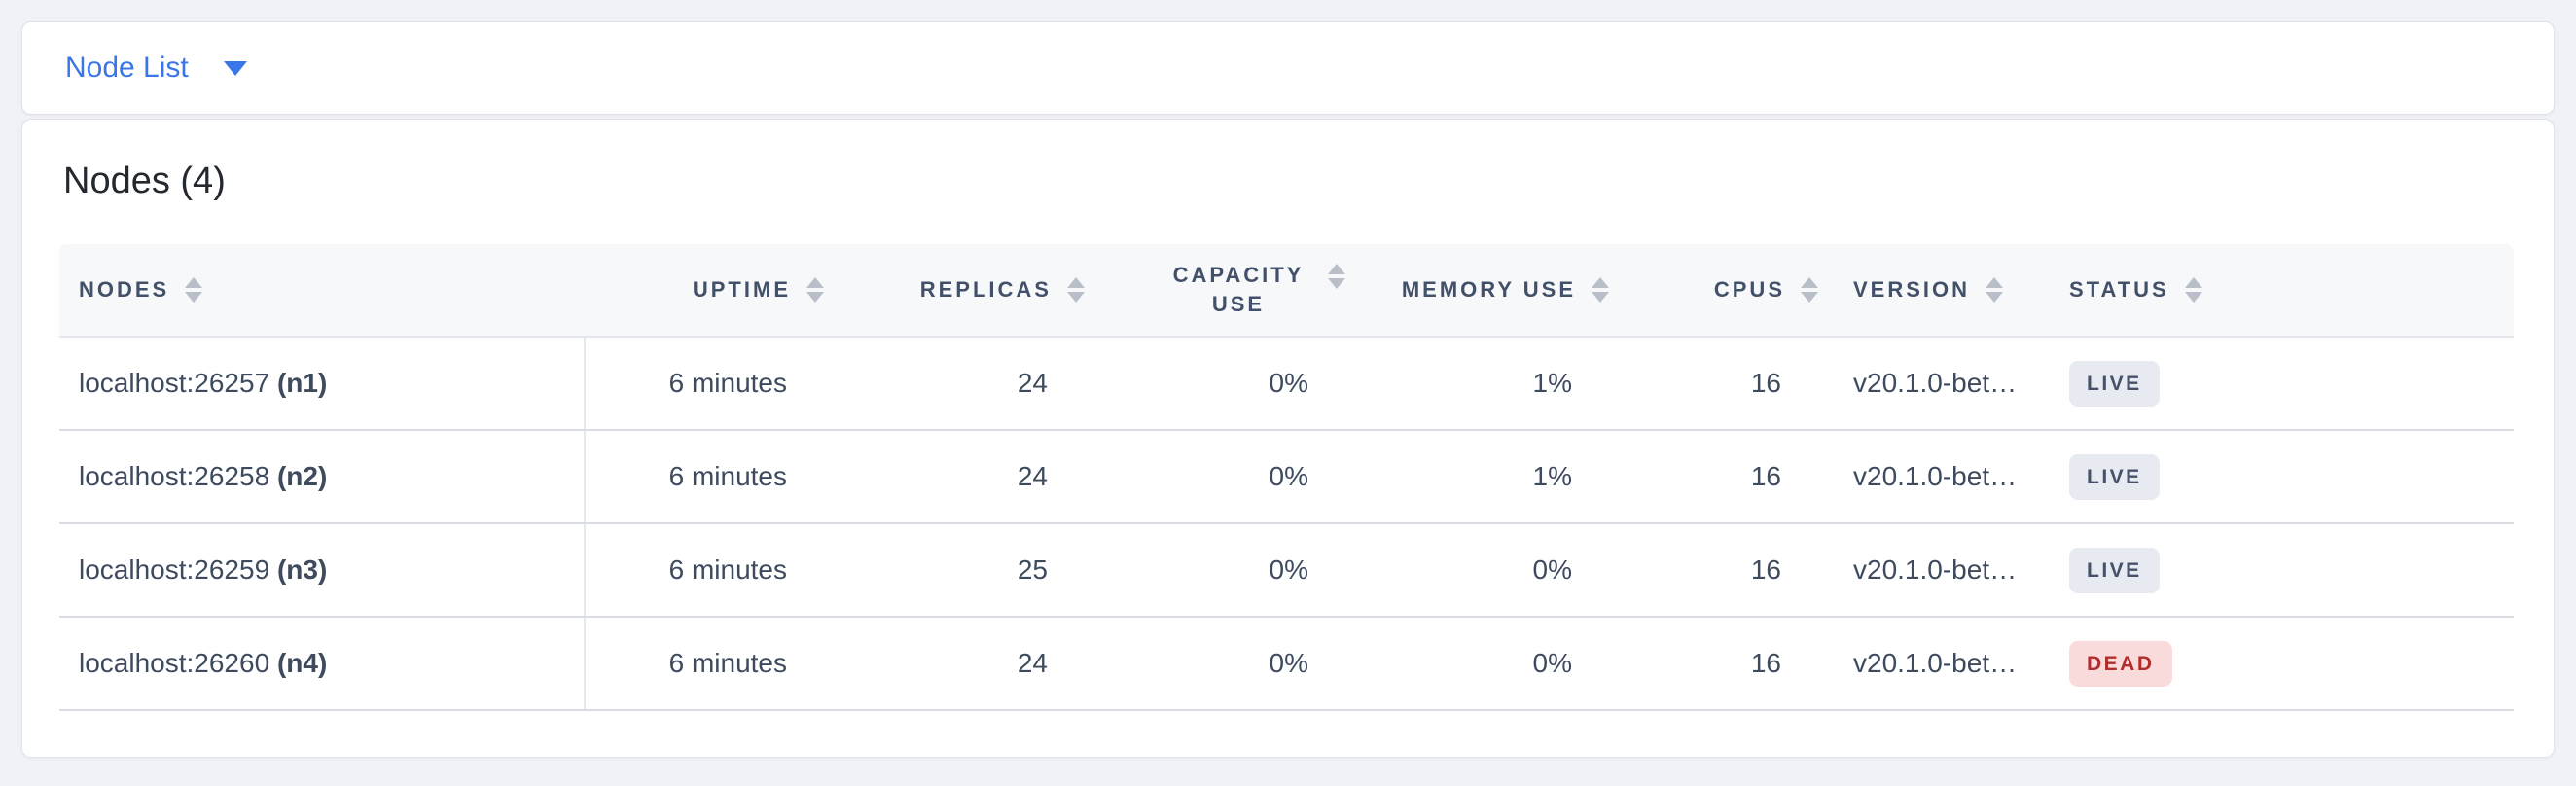 This screenshot has width=2576, height=786. Describe the element at coordinates (1749, 289) in the screenshot. I see `column-header-label: CPUS` at that location.